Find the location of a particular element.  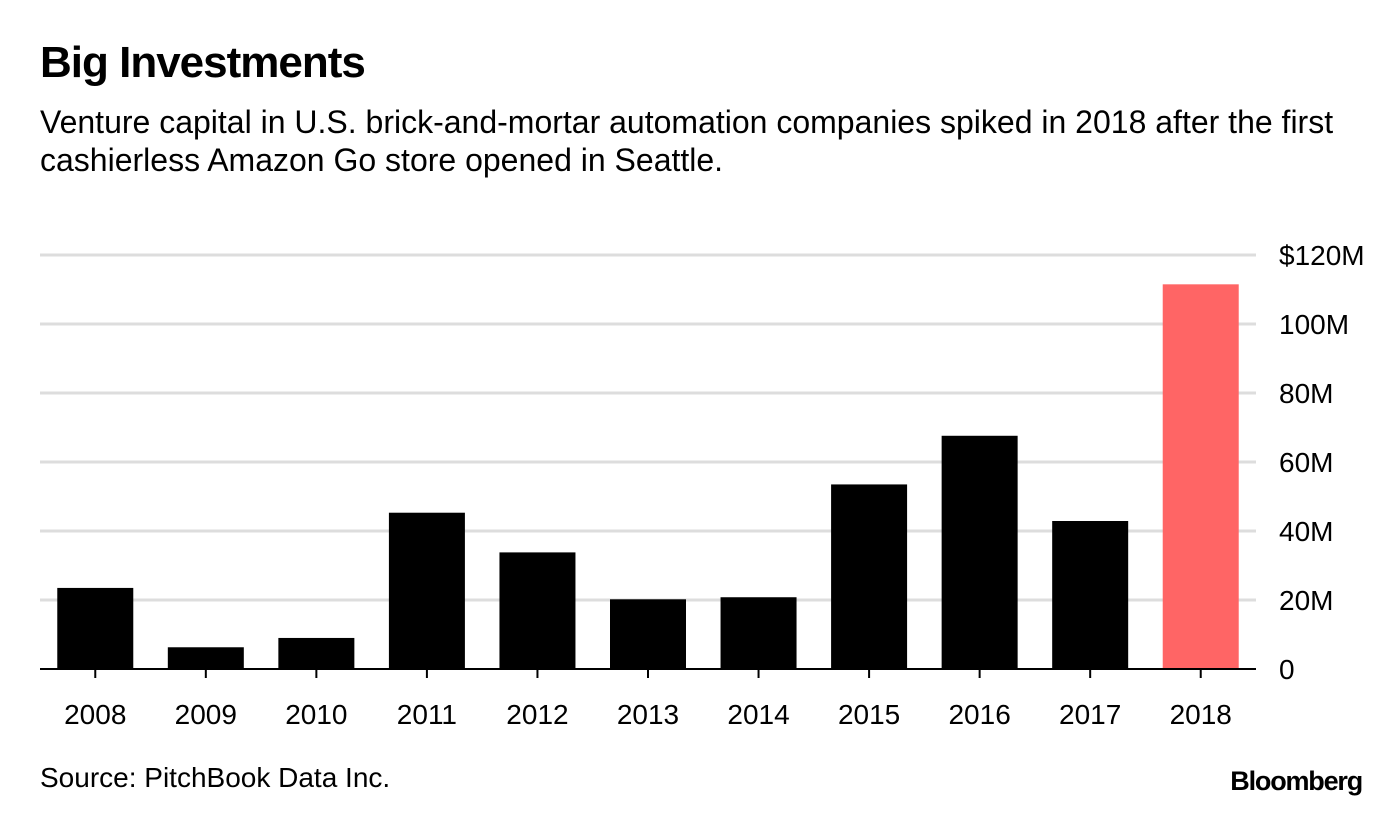

bar-2008 is located at coordinates (95, 628).